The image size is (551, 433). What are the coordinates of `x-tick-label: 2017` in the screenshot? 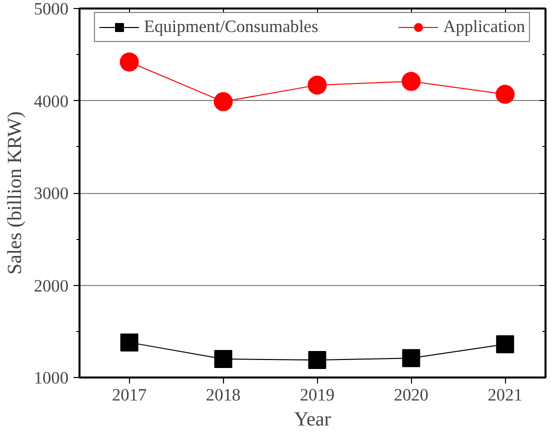 It's located at (129, 395).